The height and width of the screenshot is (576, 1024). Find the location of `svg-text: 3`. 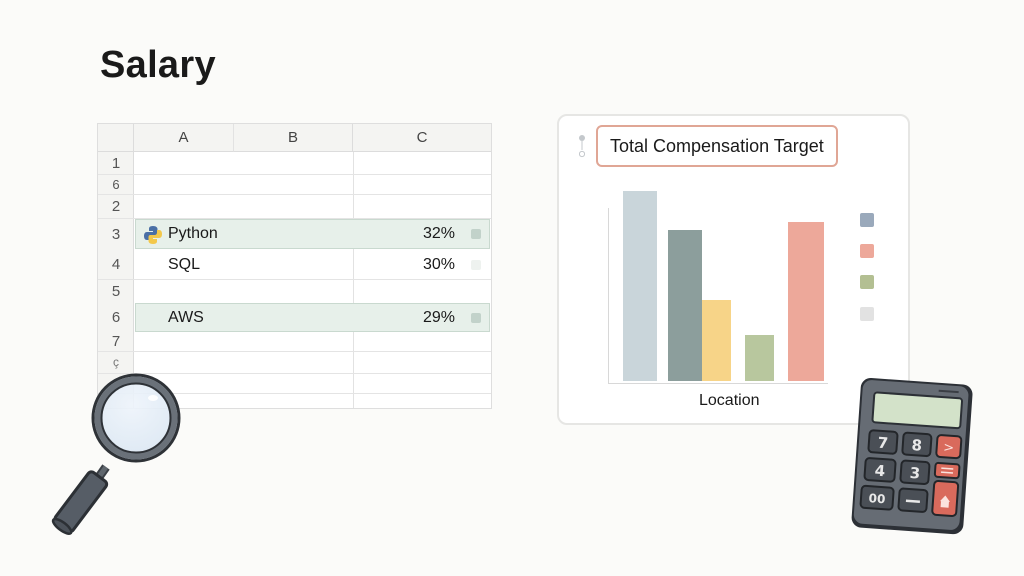

svg-text: 3 is located at coordinates (915, 473).